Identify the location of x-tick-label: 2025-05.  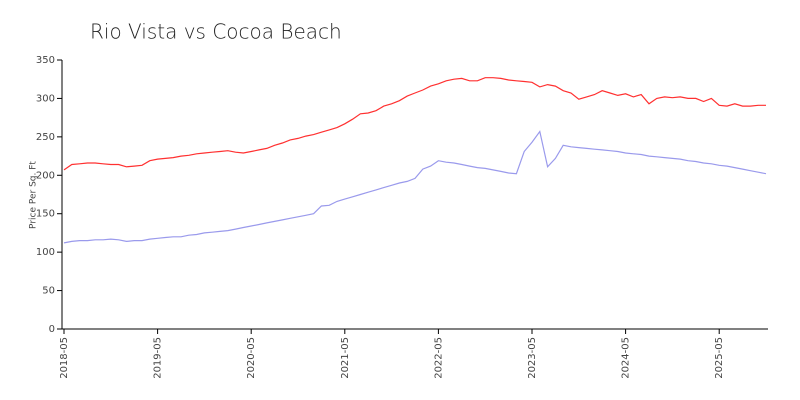
(719, 358).